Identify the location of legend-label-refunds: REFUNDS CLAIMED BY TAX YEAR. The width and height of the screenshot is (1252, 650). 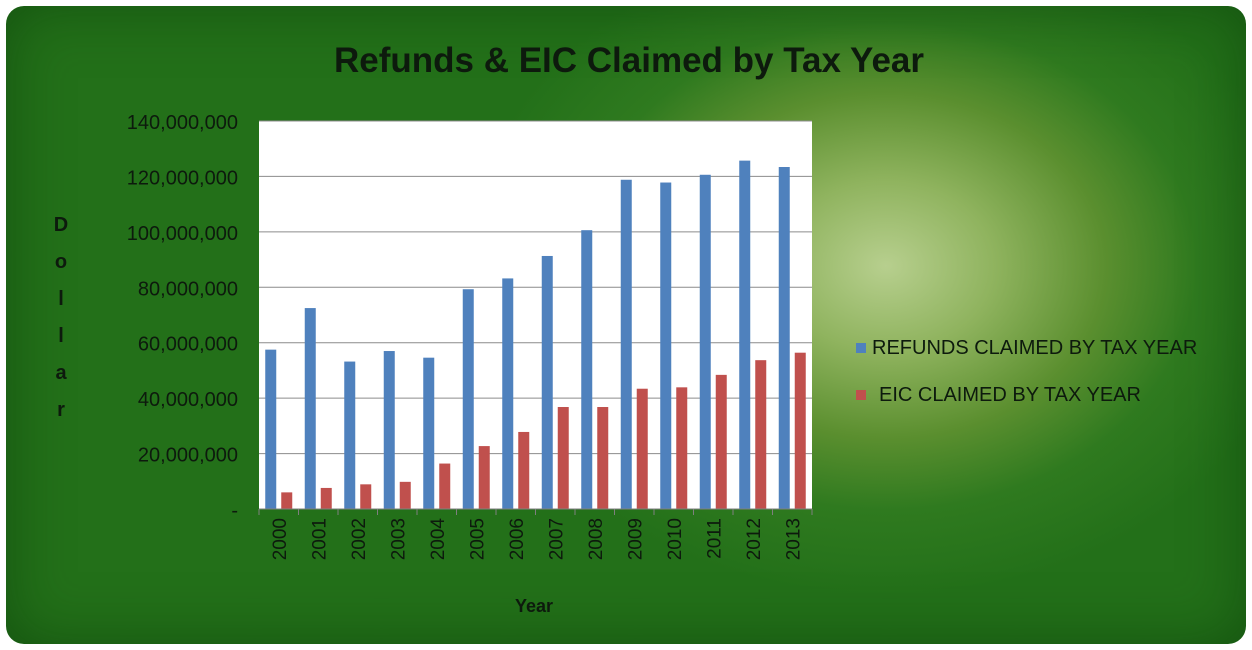
(1034, 348).